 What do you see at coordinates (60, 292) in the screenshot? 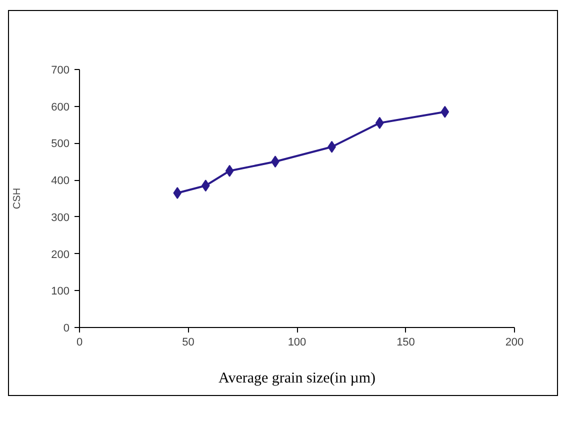
I see `y-tick-label: 100` at bounding box center [60, 292].